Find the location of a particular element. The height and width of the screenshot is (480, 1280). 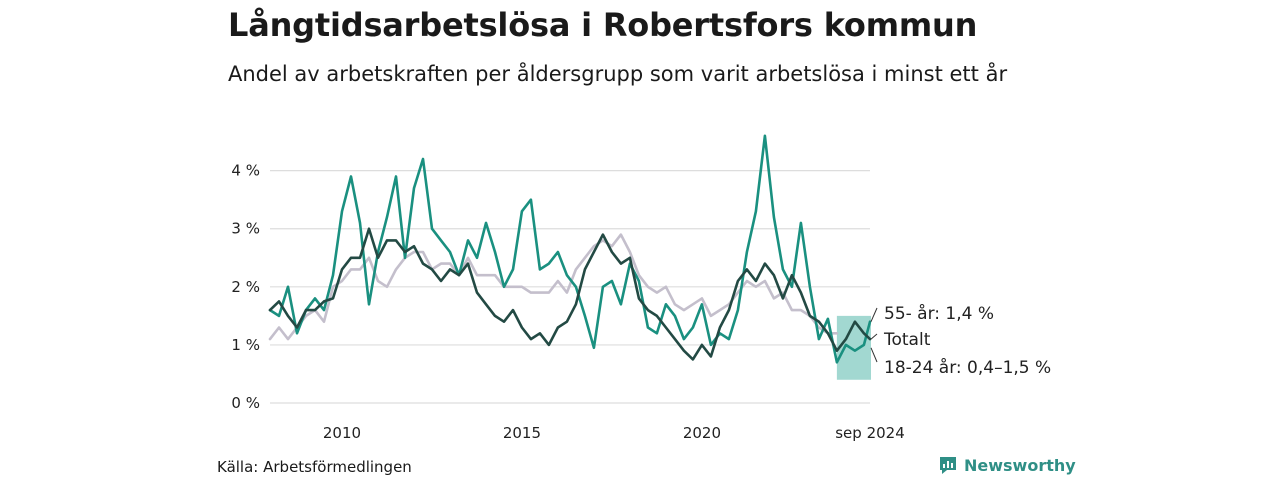

newsworthy-logo-icon is located at coordinates (948, 465).